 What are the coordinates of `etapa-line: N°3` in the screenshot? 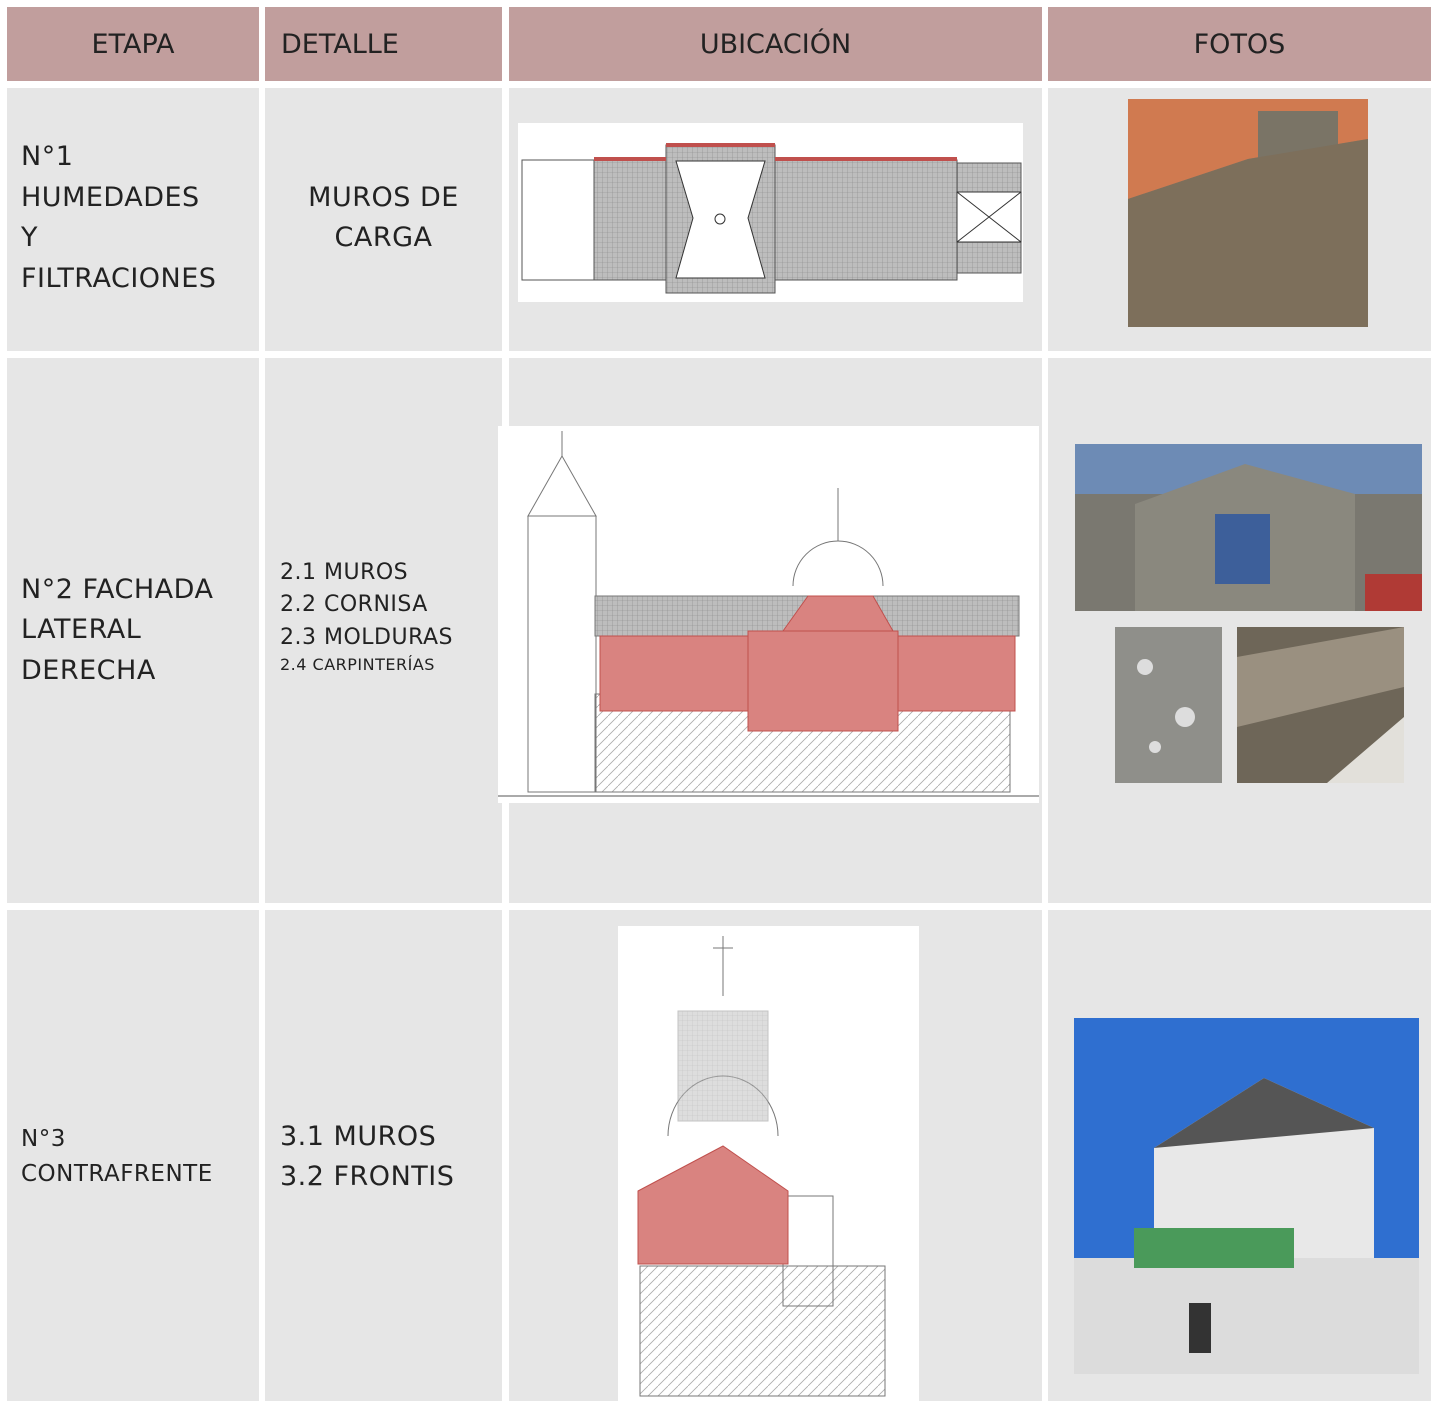 It's located at (43, 1139).